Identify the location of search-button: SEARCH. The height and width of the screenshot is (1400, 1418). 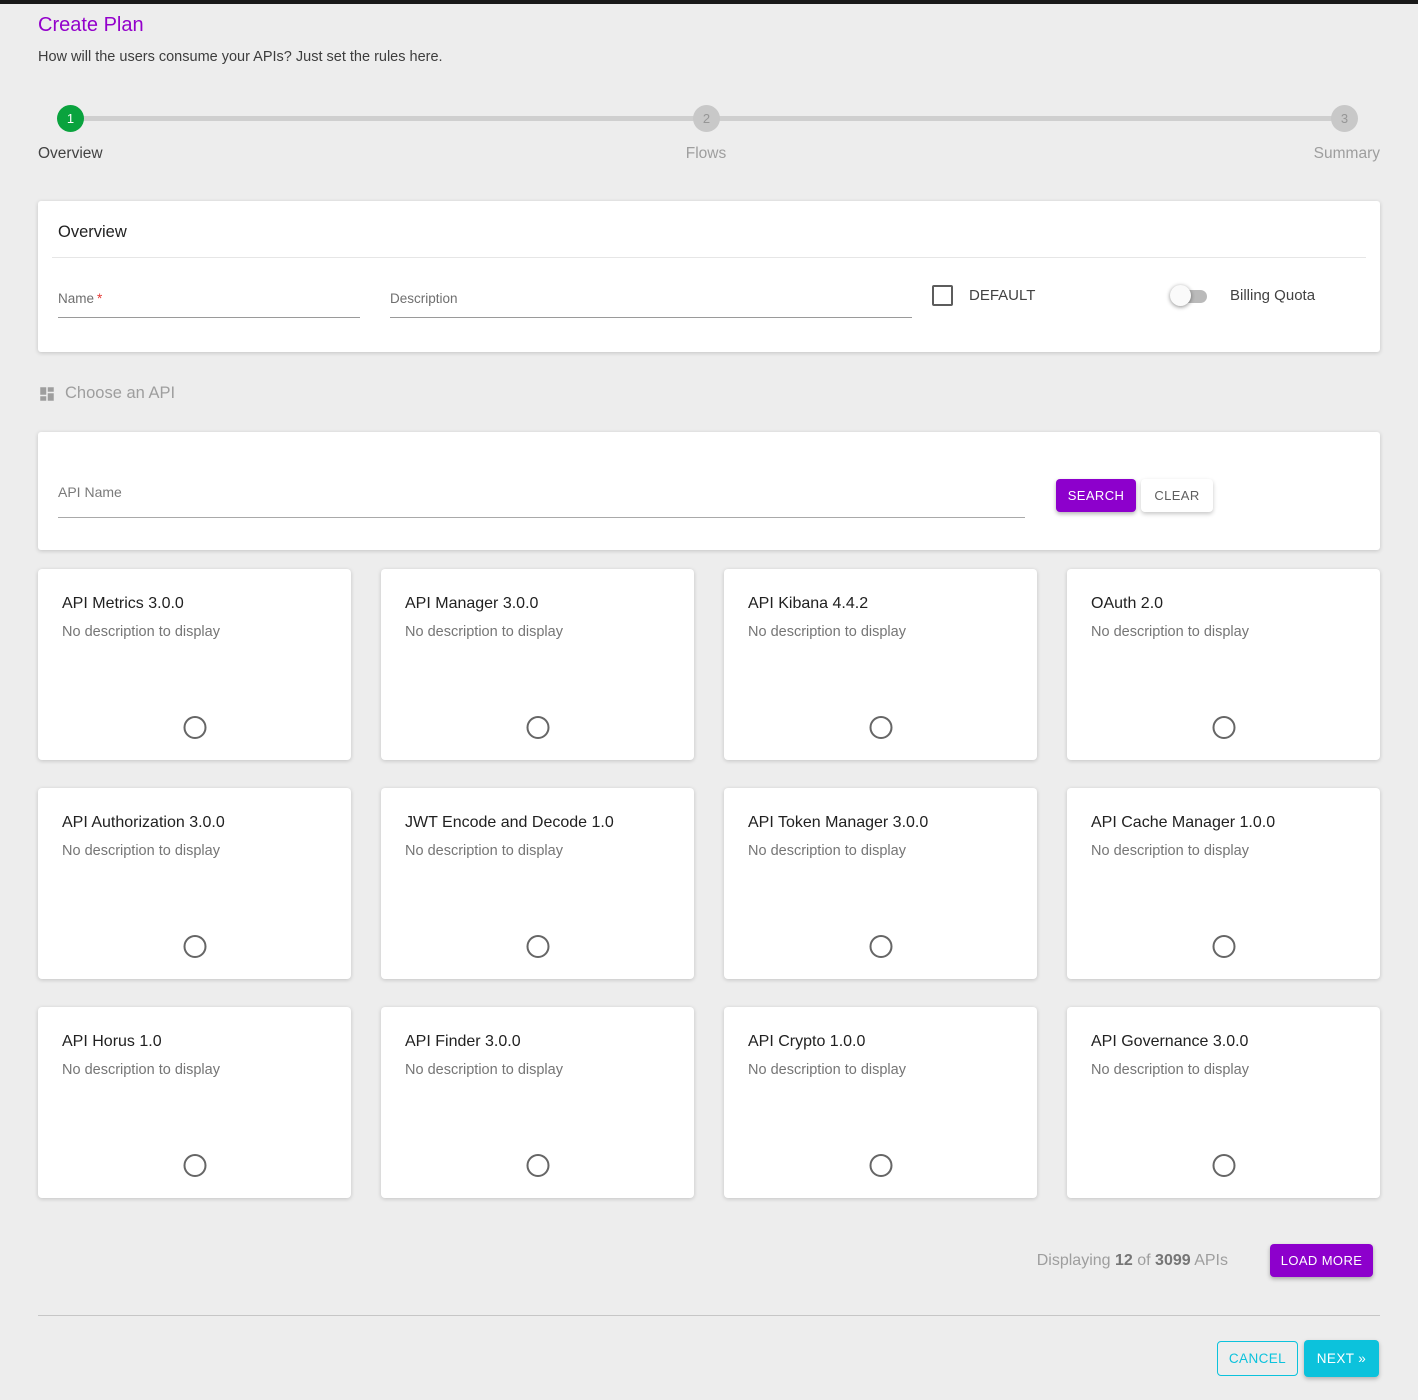
(1096, 495).